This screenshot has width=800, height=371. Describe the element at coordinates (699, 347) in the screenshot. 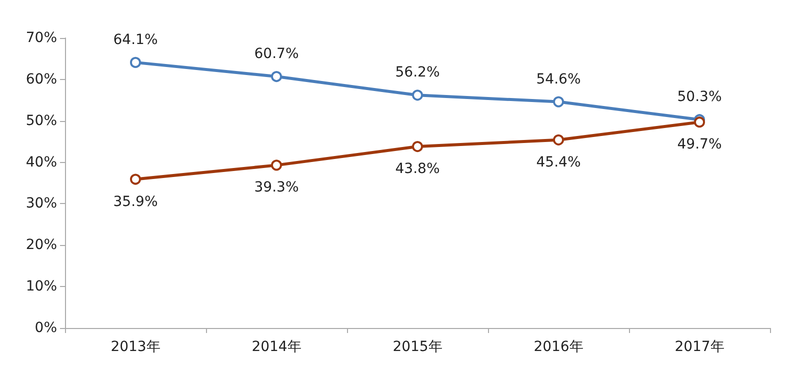

I see `x-tick-label: 2017年` at that location.